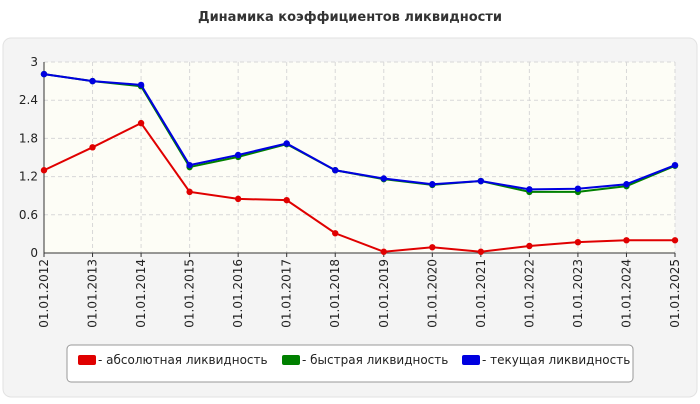 The width and height of the screenshot is (700, 404). Describe the element at coordinates (335, 293) in the screenshot. I see `x-tick-label: 01.01.2018` at that location.